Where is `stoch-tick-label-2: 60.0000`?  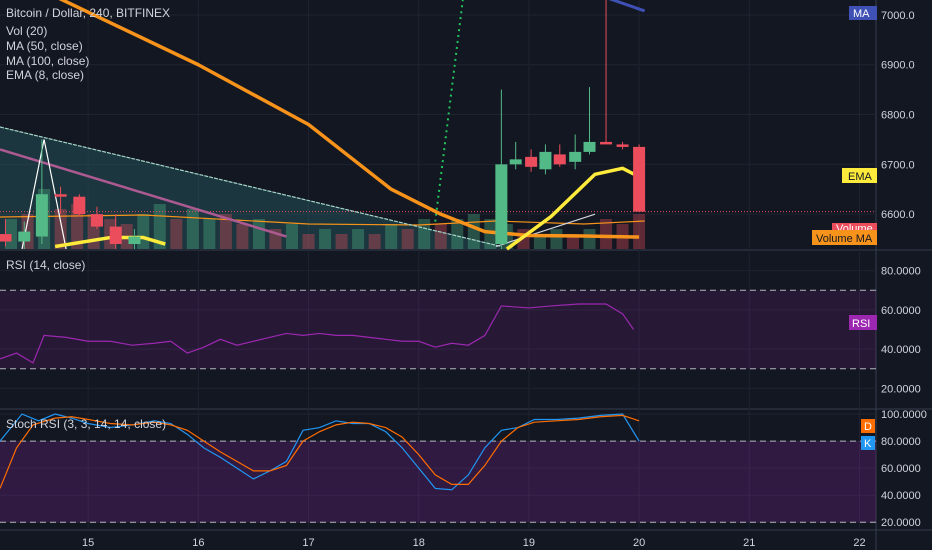 stoch-tick-label-2: 60.0000 is located at coordinates (901, 469).